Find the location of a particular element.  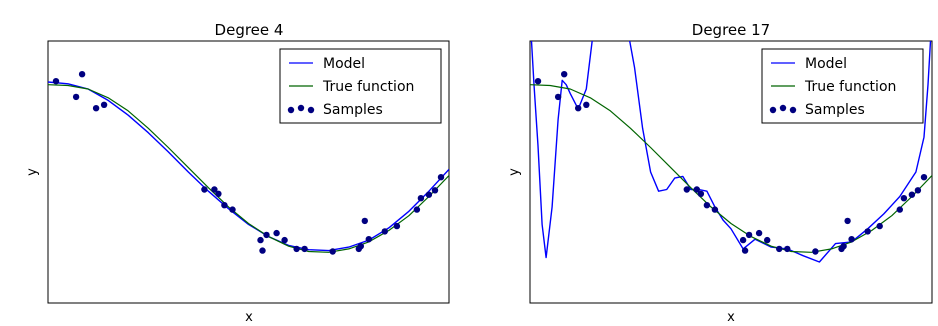

chart-title: Degree 4 is located at coordinates (249, 30).